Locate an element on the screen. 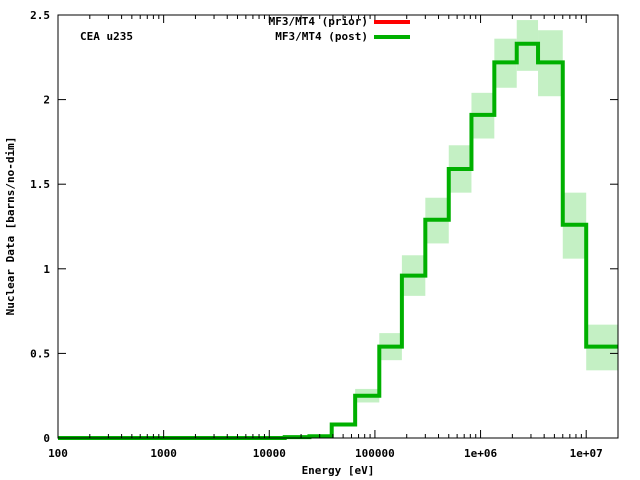 The height and width of the screenshot is (480, 640). legend-entry-post: MF3/MT4 (post) is located at coordinates (342, 36).